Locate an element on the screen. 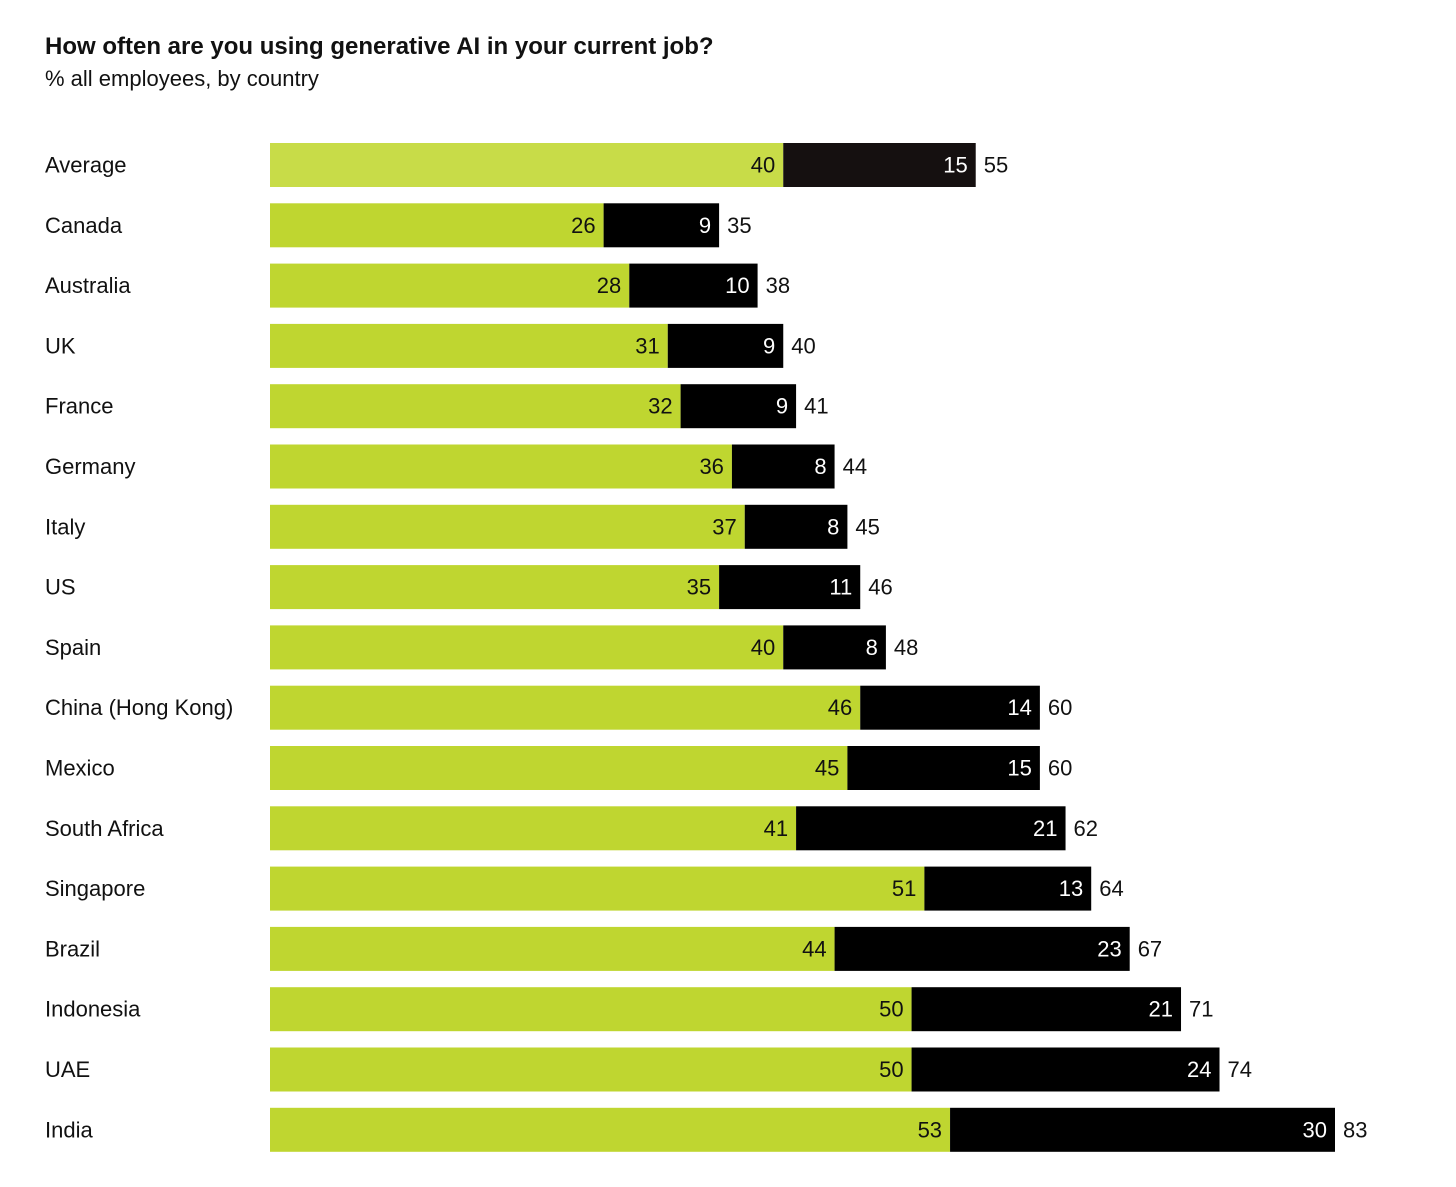  data-label-total: 45 is located at coordinates (867, 526).